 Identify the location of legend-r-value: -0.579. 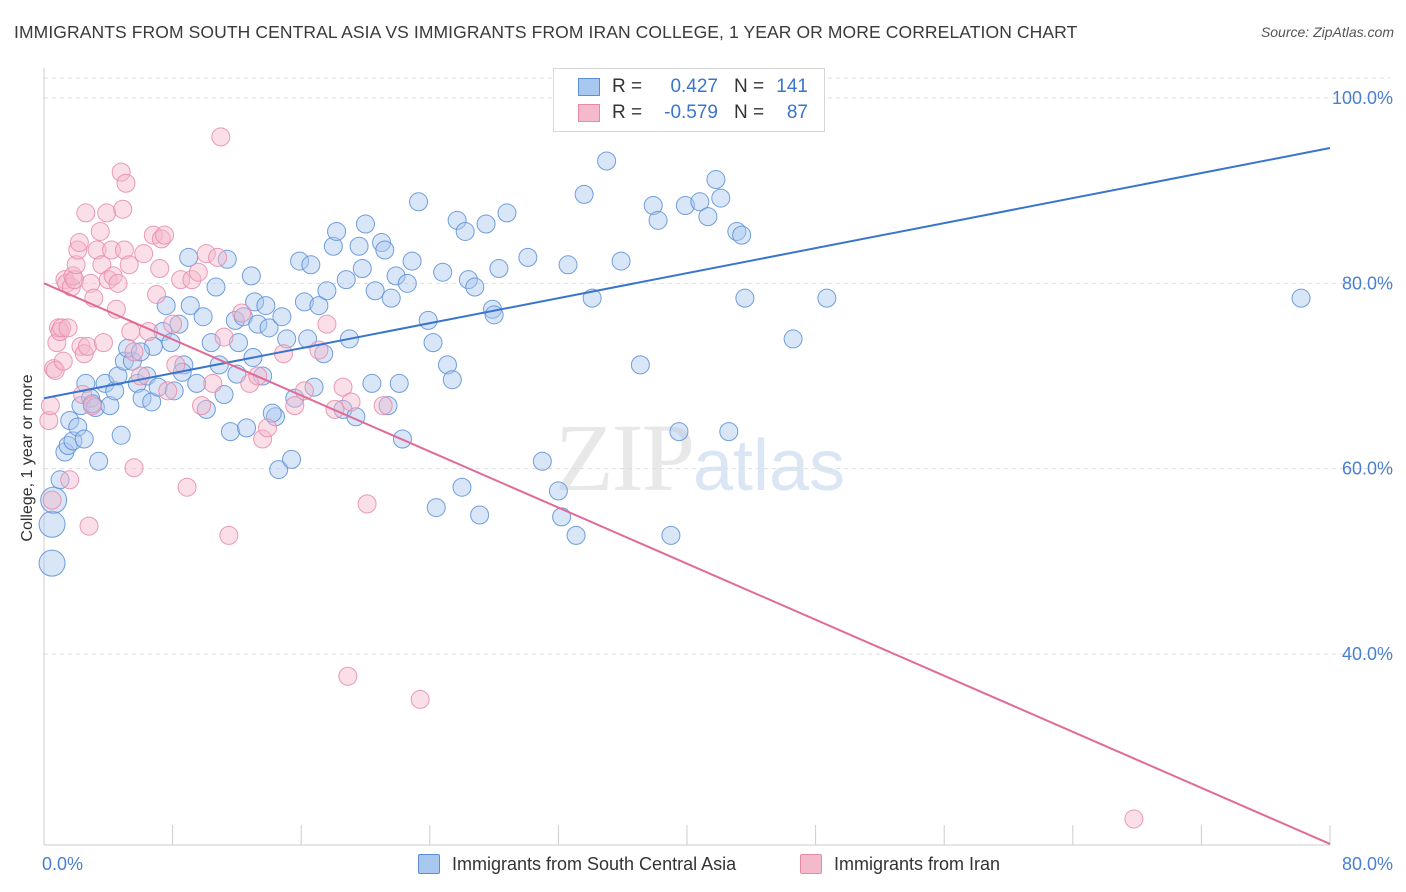
(691, 112).